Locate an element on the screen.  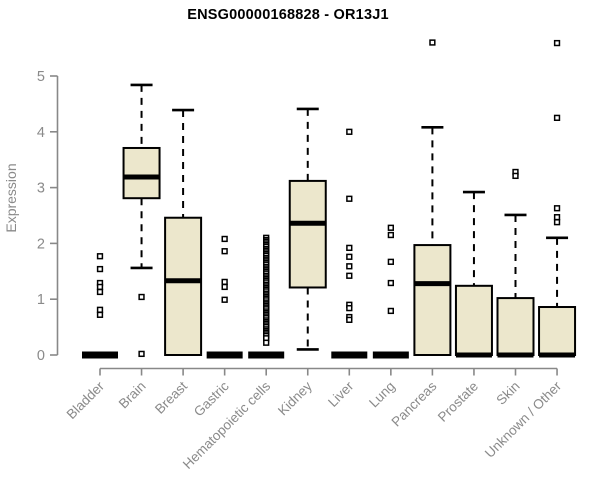
x-tick-label: Unknown / Other is located at coordinates (523, 419).